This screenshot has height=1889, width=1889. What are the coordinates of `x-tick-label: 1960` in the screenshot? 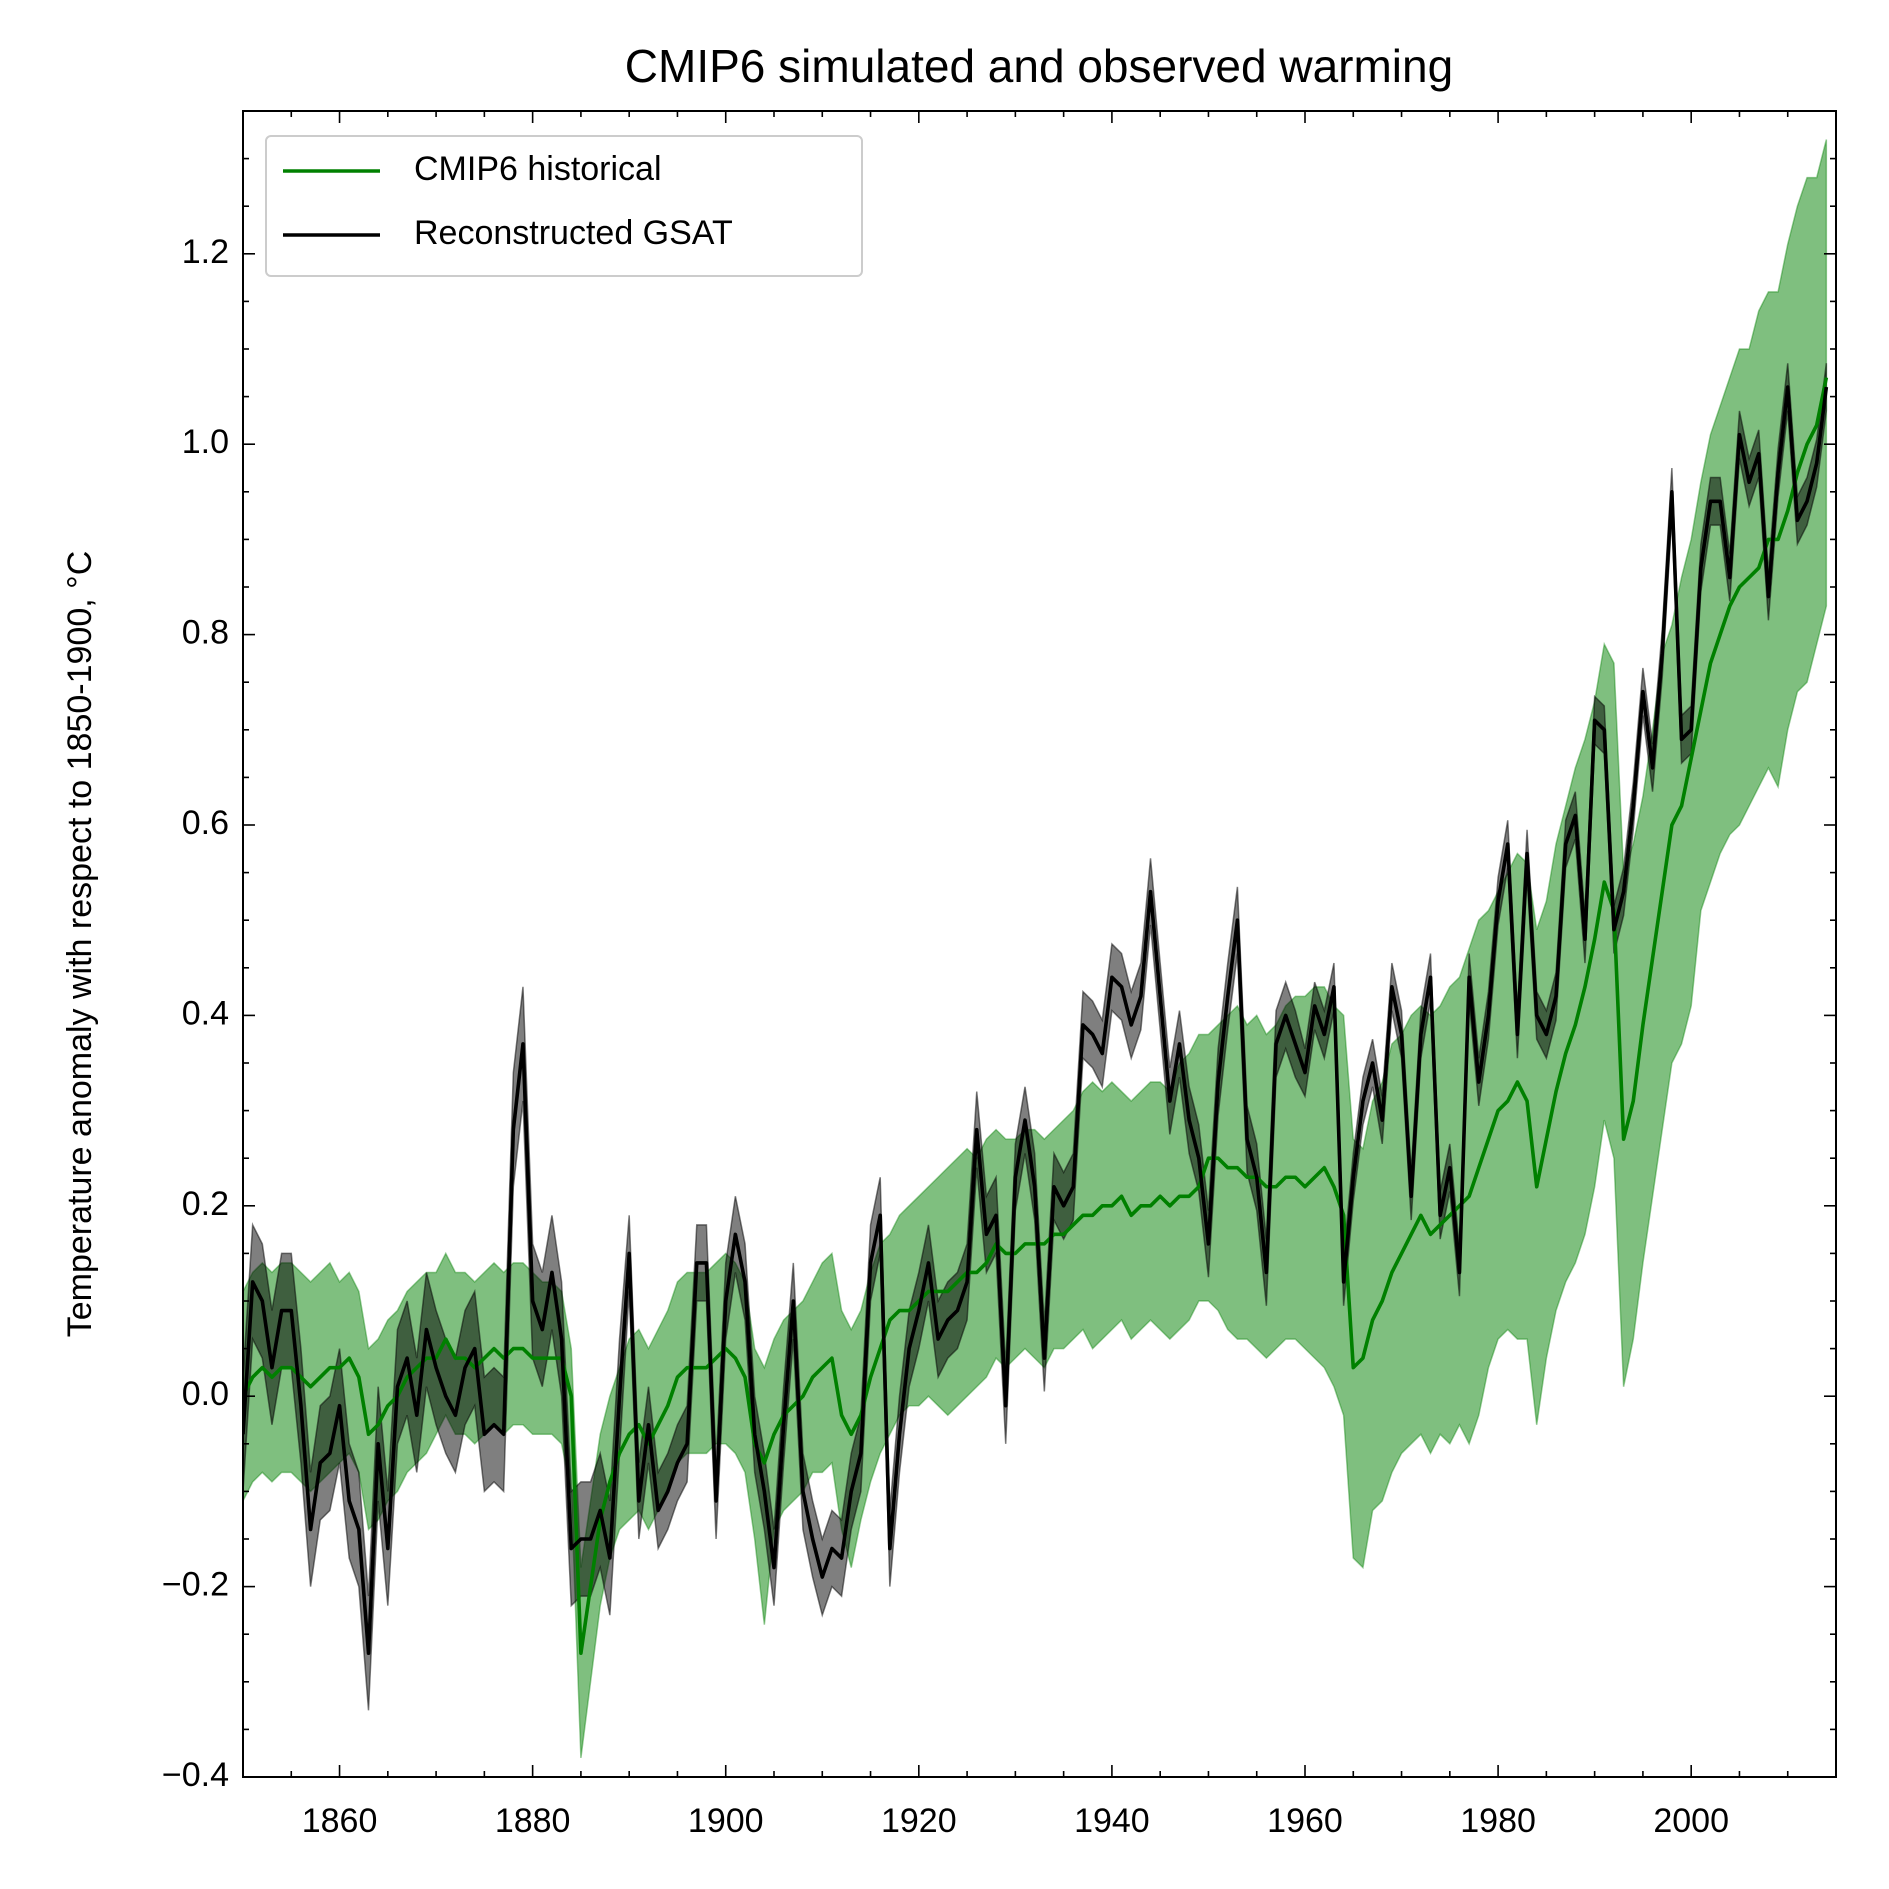 It's located at (1305, 1821).